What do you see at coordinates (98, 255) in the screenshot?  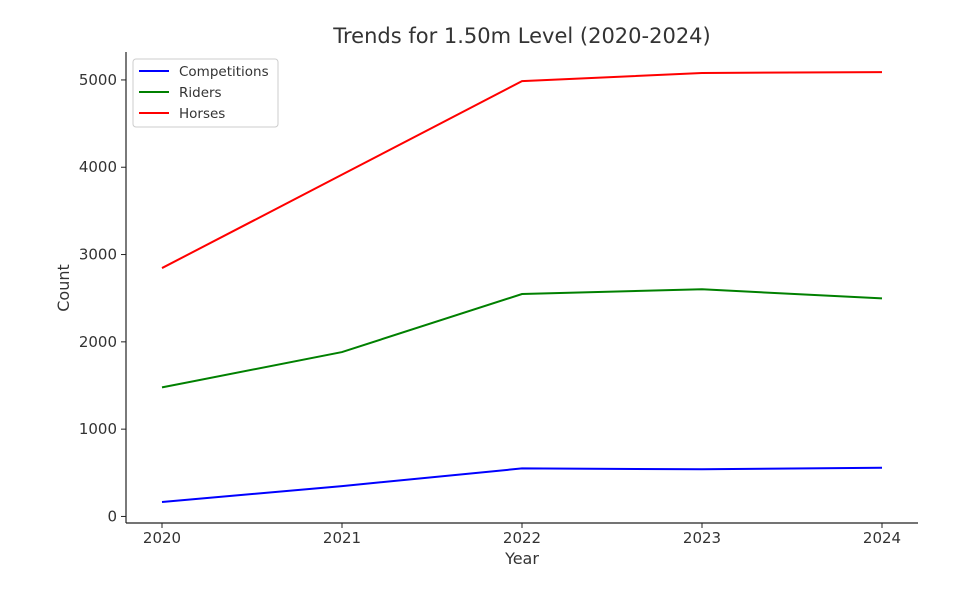 I see `y-tick-label: 3000` at bounding box center [98, 255].